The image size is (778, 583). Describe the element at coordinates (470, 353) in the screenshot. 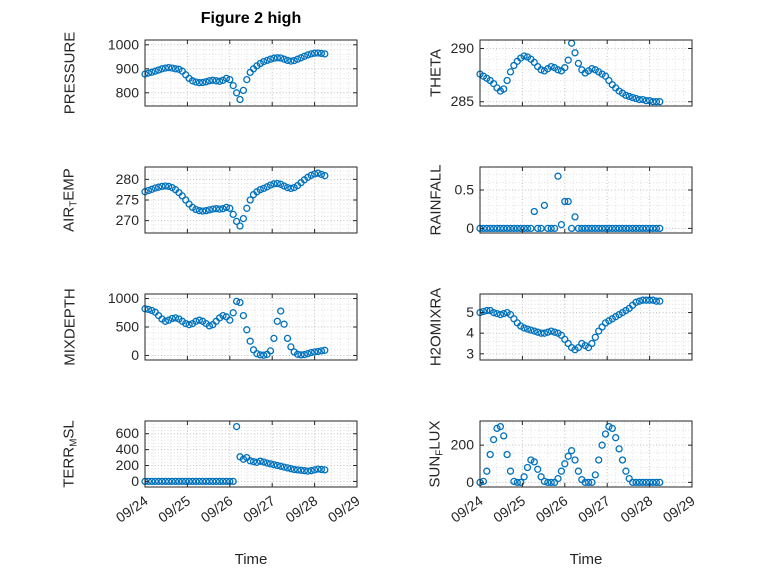

I see `y-tick-label: 3` at that location.